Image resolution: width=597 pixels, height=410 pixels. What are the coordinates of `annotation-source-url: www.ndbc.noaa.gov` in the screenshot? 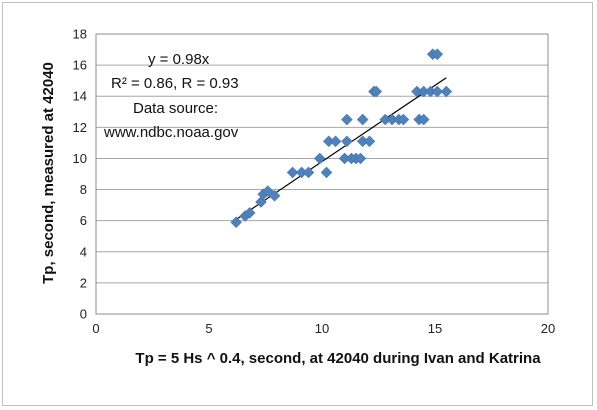 It's located at (171, 132).